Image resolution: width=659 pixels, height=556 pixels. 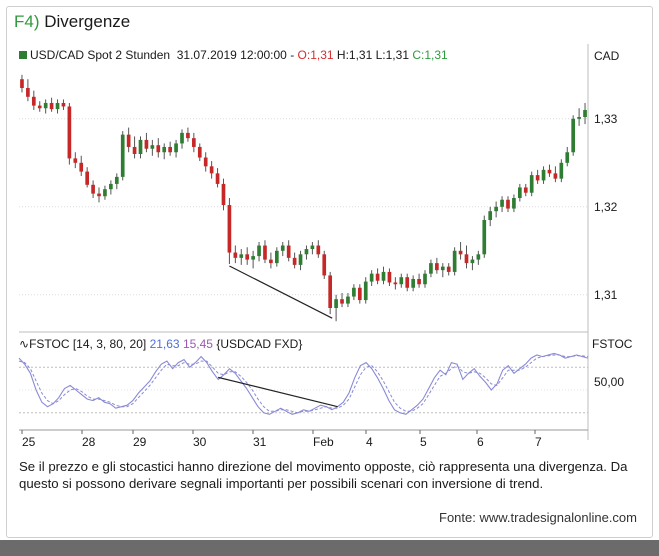 What do you see at coordinates (430, 55) in the screenshot?
I see `close-value: C:1,31` at bounding box center [430, 55].